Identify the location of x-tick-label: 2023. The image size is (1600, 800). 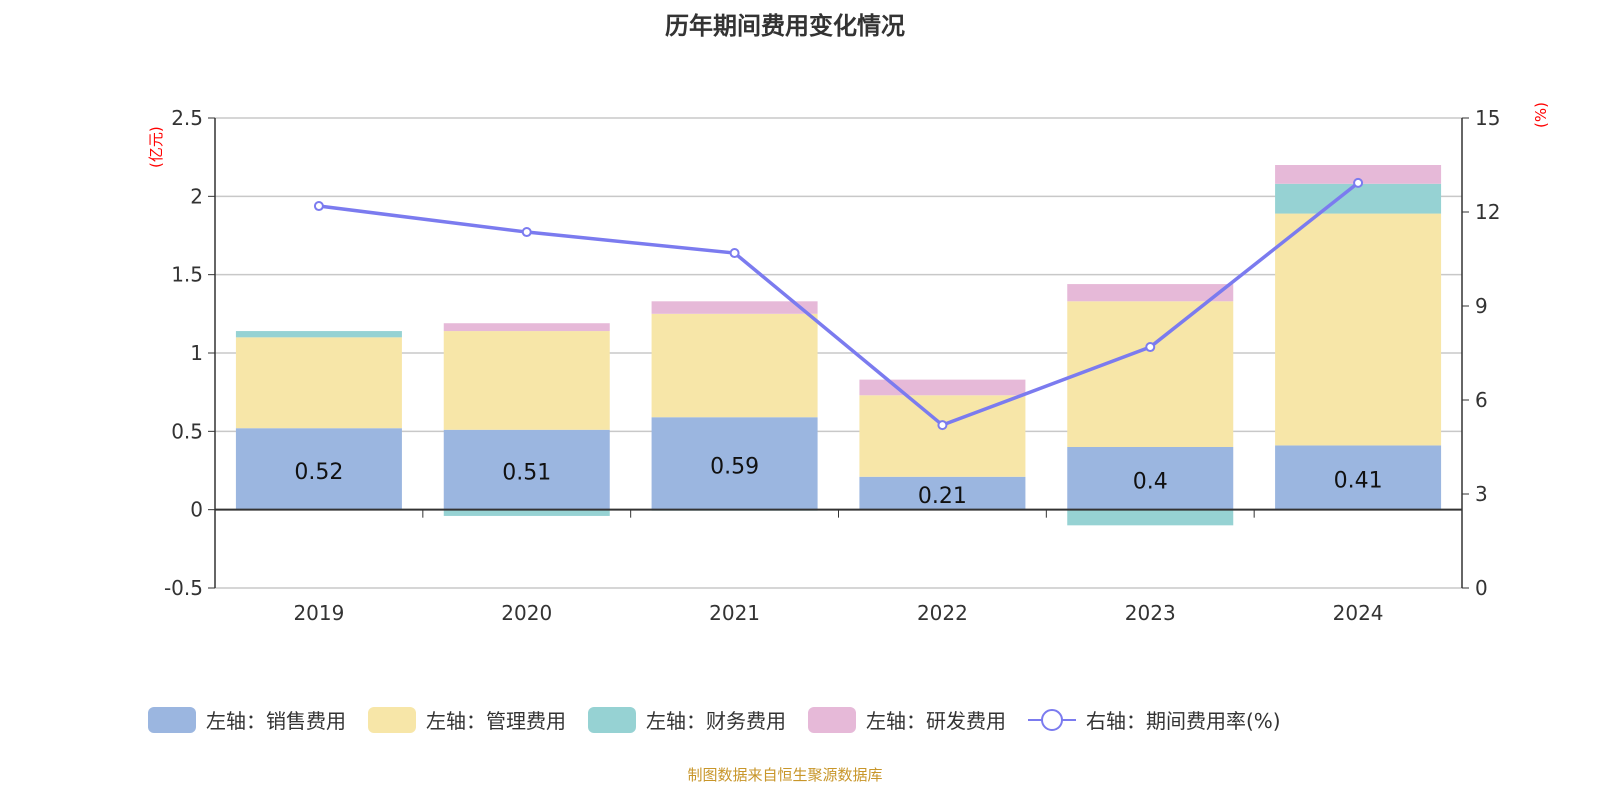
(1150, 613).